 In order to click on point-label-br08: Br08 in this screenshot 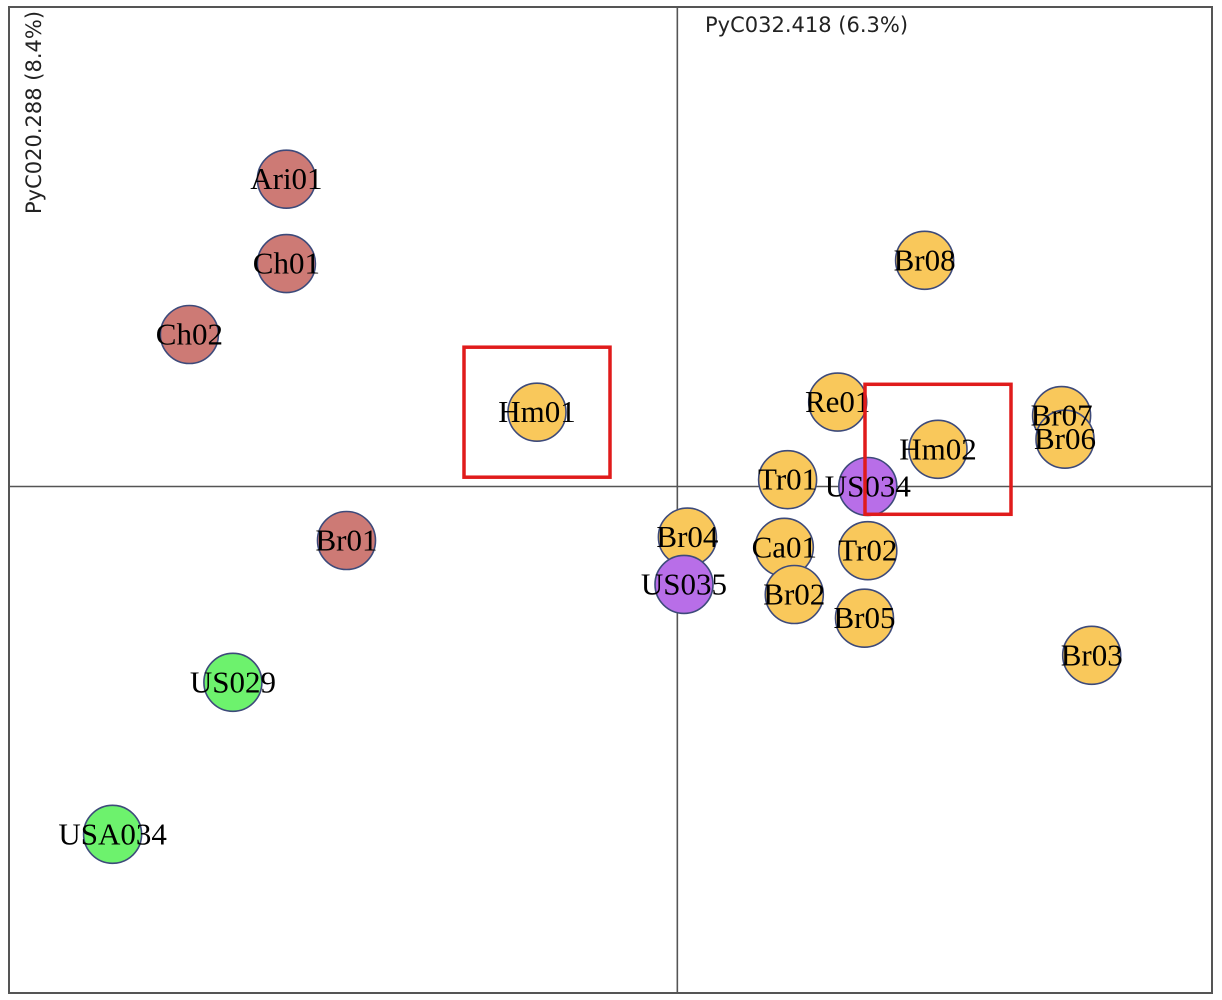, I will do `click(925, 259)`.